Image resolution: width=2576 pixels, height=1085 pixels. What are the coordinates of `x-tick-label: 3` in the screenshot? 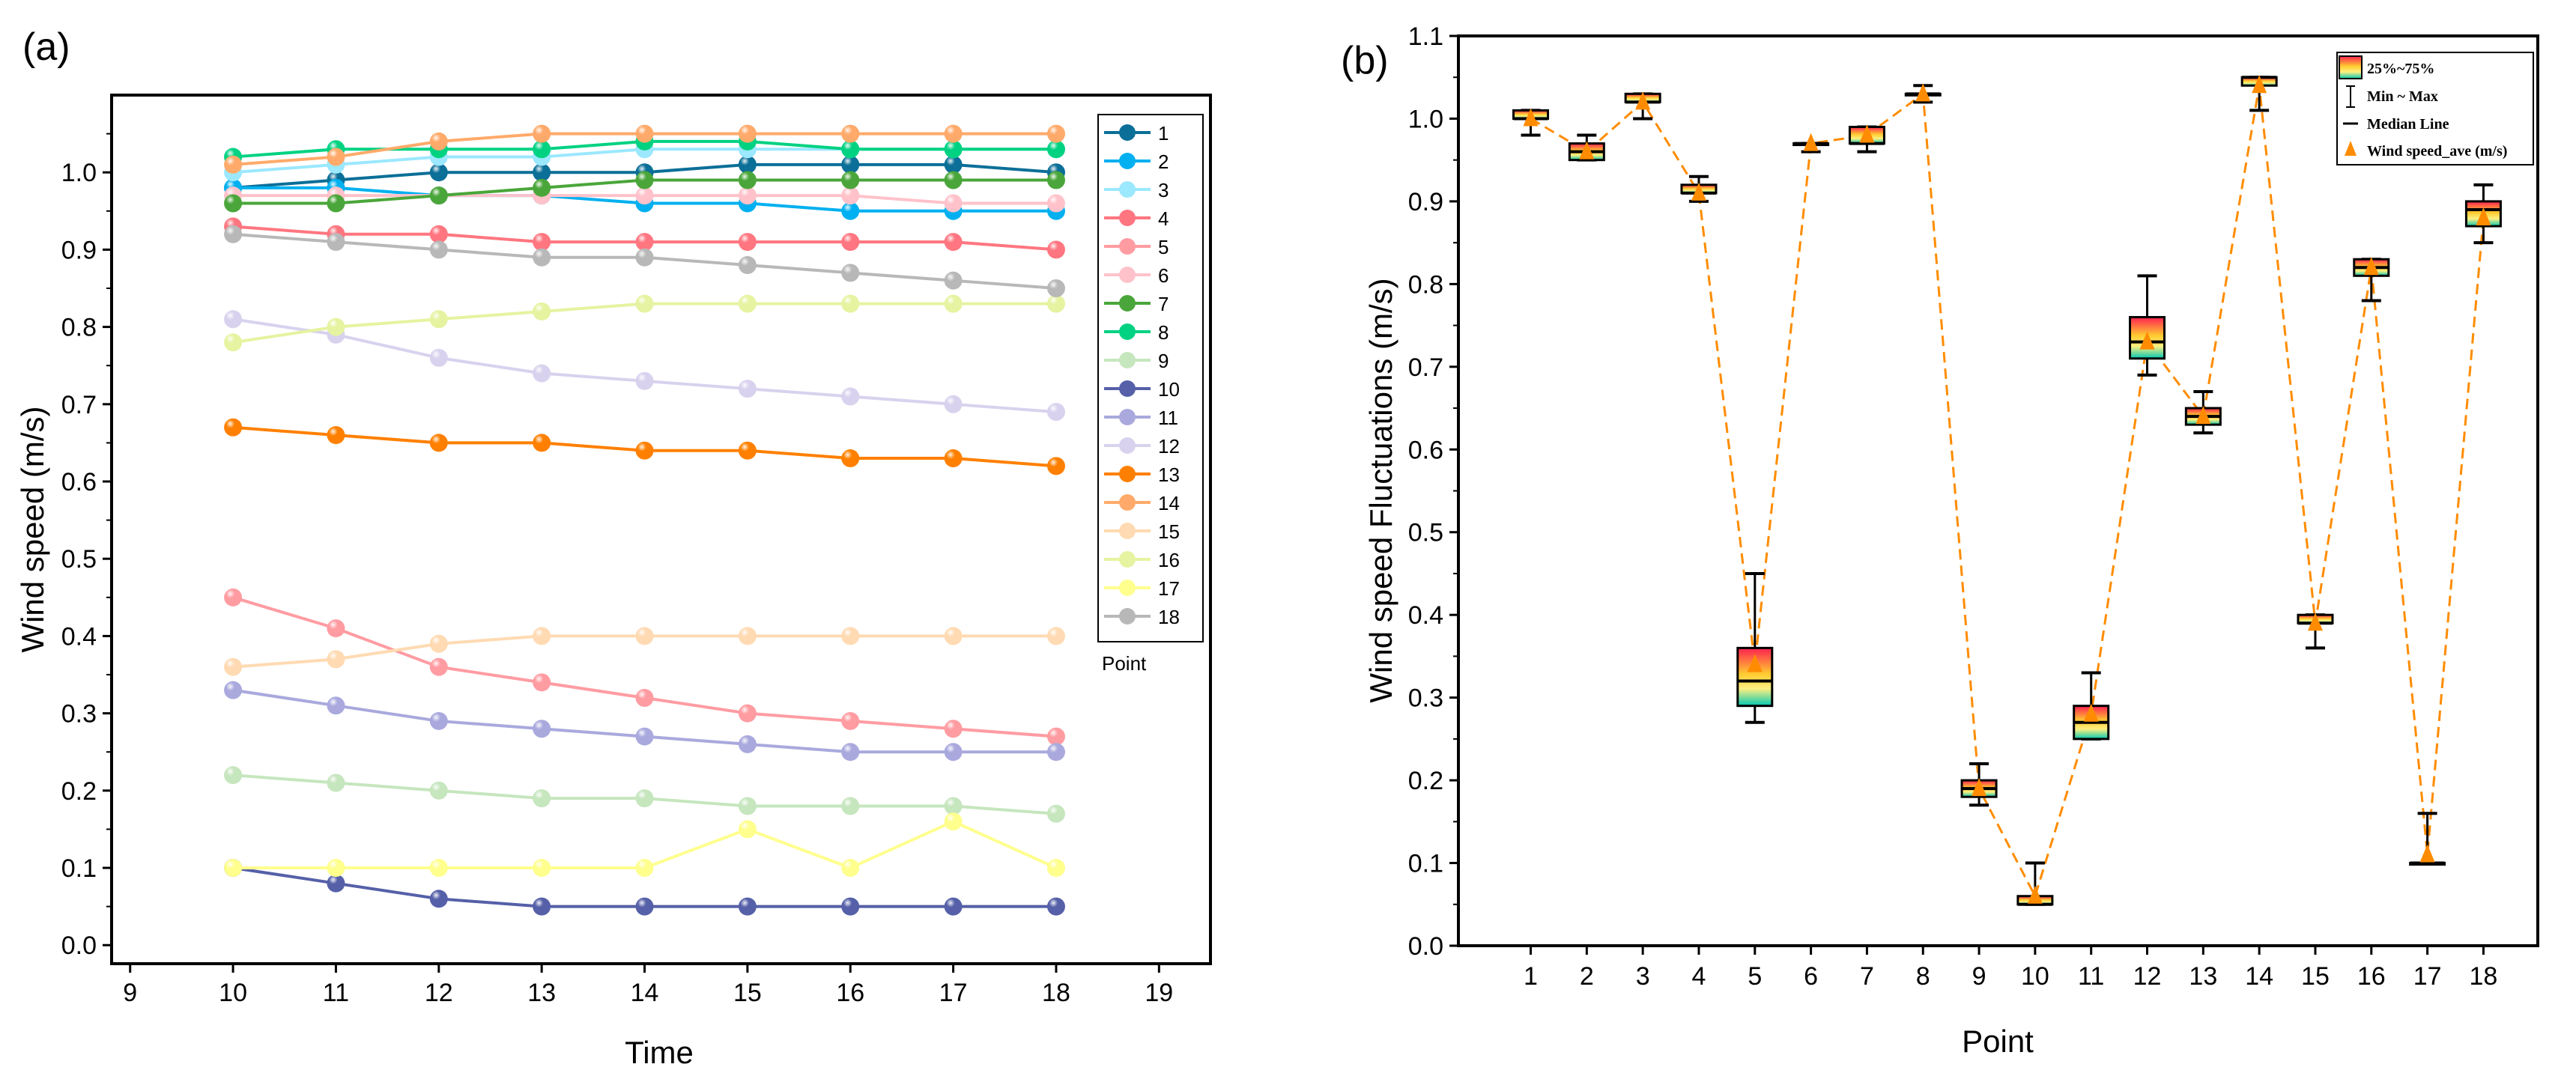 It's located at (1643, 976).